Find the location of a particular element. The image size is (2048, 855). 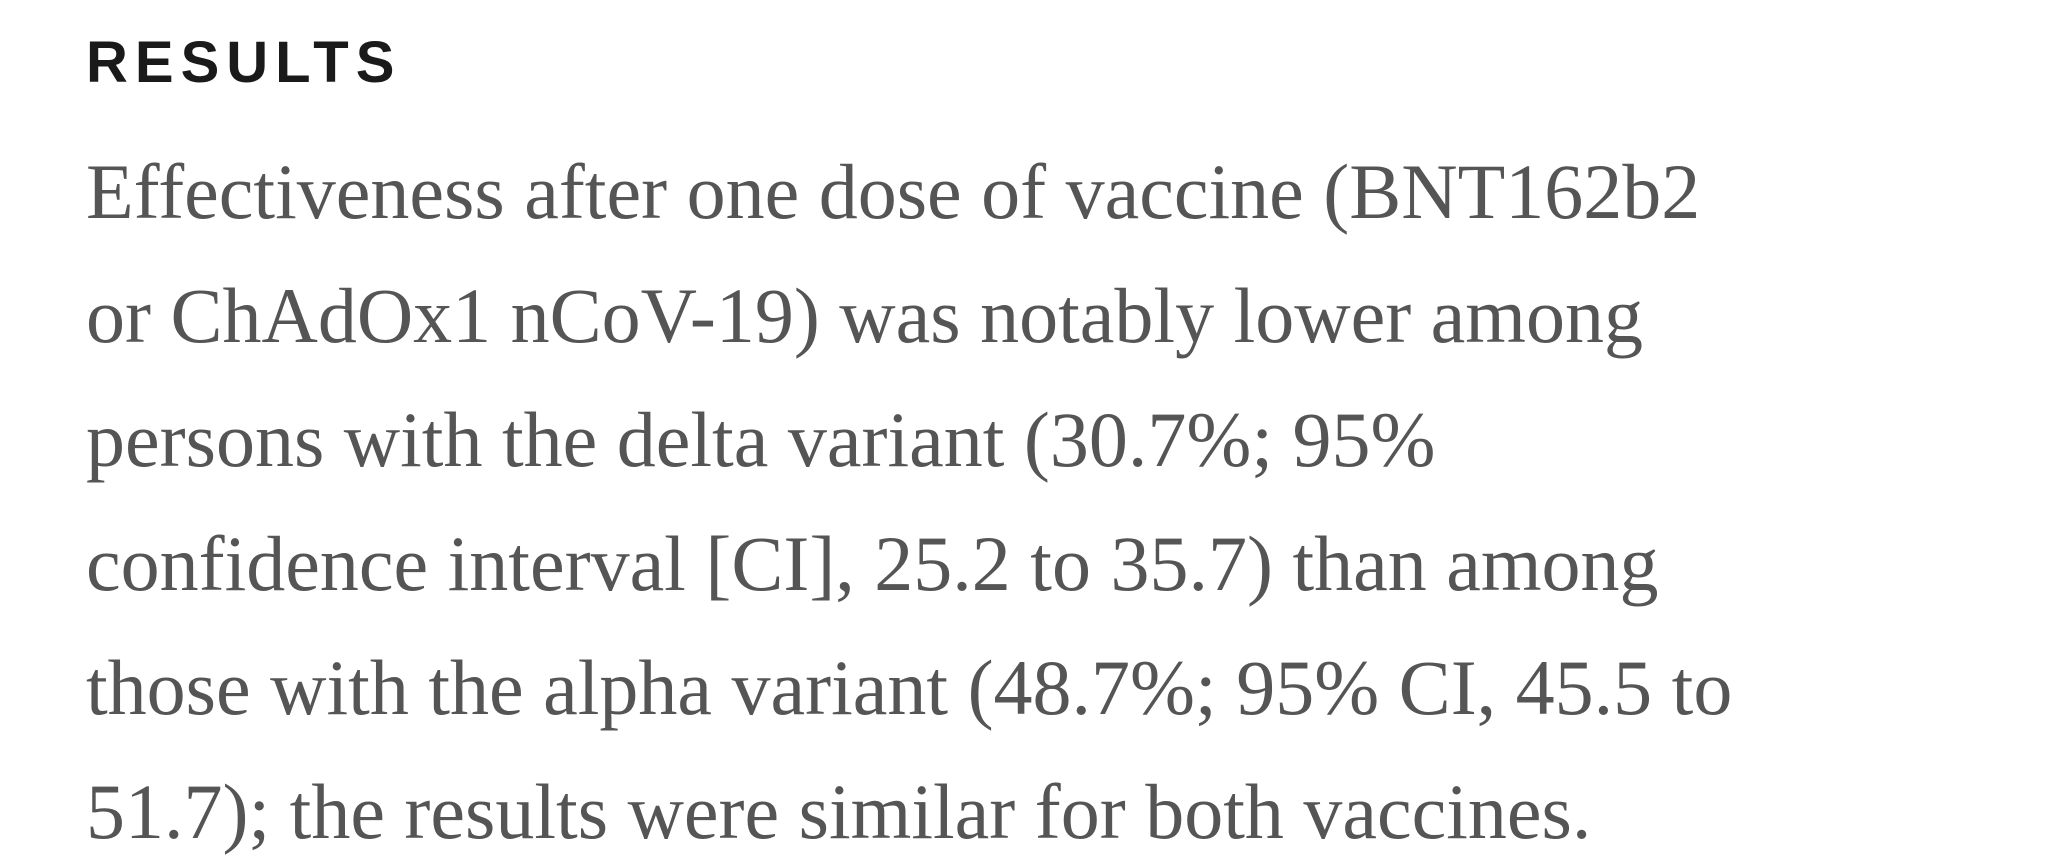

section-heading: RESULTS is located at coordinates (244, 62).